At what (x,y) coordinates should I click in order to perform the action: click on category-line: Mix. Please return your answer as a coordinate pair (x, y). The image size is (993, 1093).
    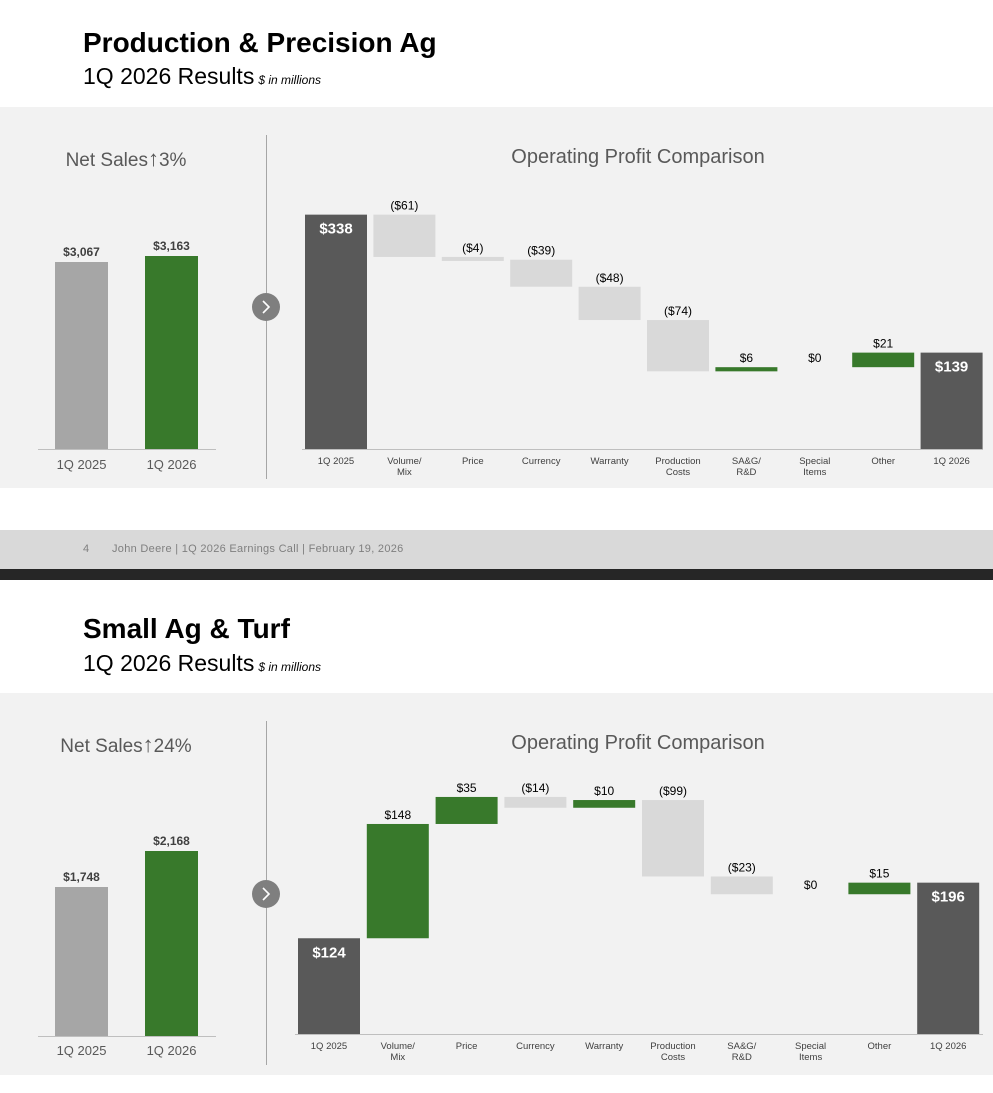
    Looking at the image, I should click on (397, 1057).